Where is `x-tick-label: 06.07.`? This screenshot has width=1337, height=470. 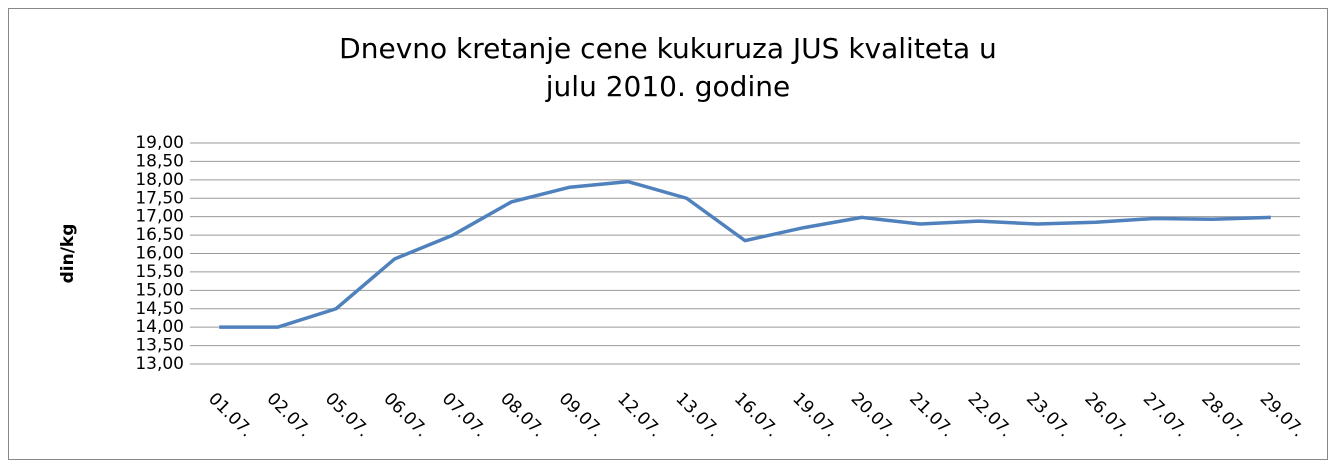 x-tick-label: 06.07. is located at coordinates (405, 415).